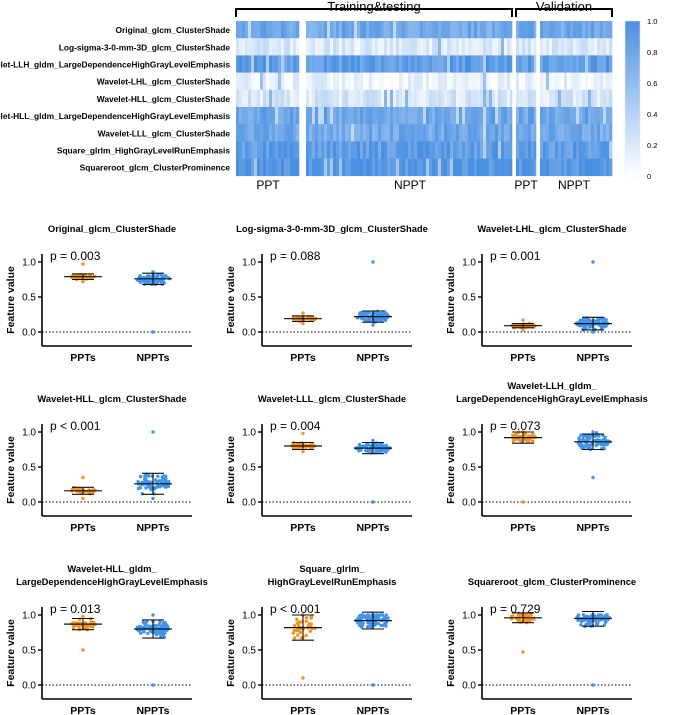  What do you see at coordinates (372, 358) in the screenshot?
I see `x-tick-label: NPPTs` at bounding box center [372, 358].